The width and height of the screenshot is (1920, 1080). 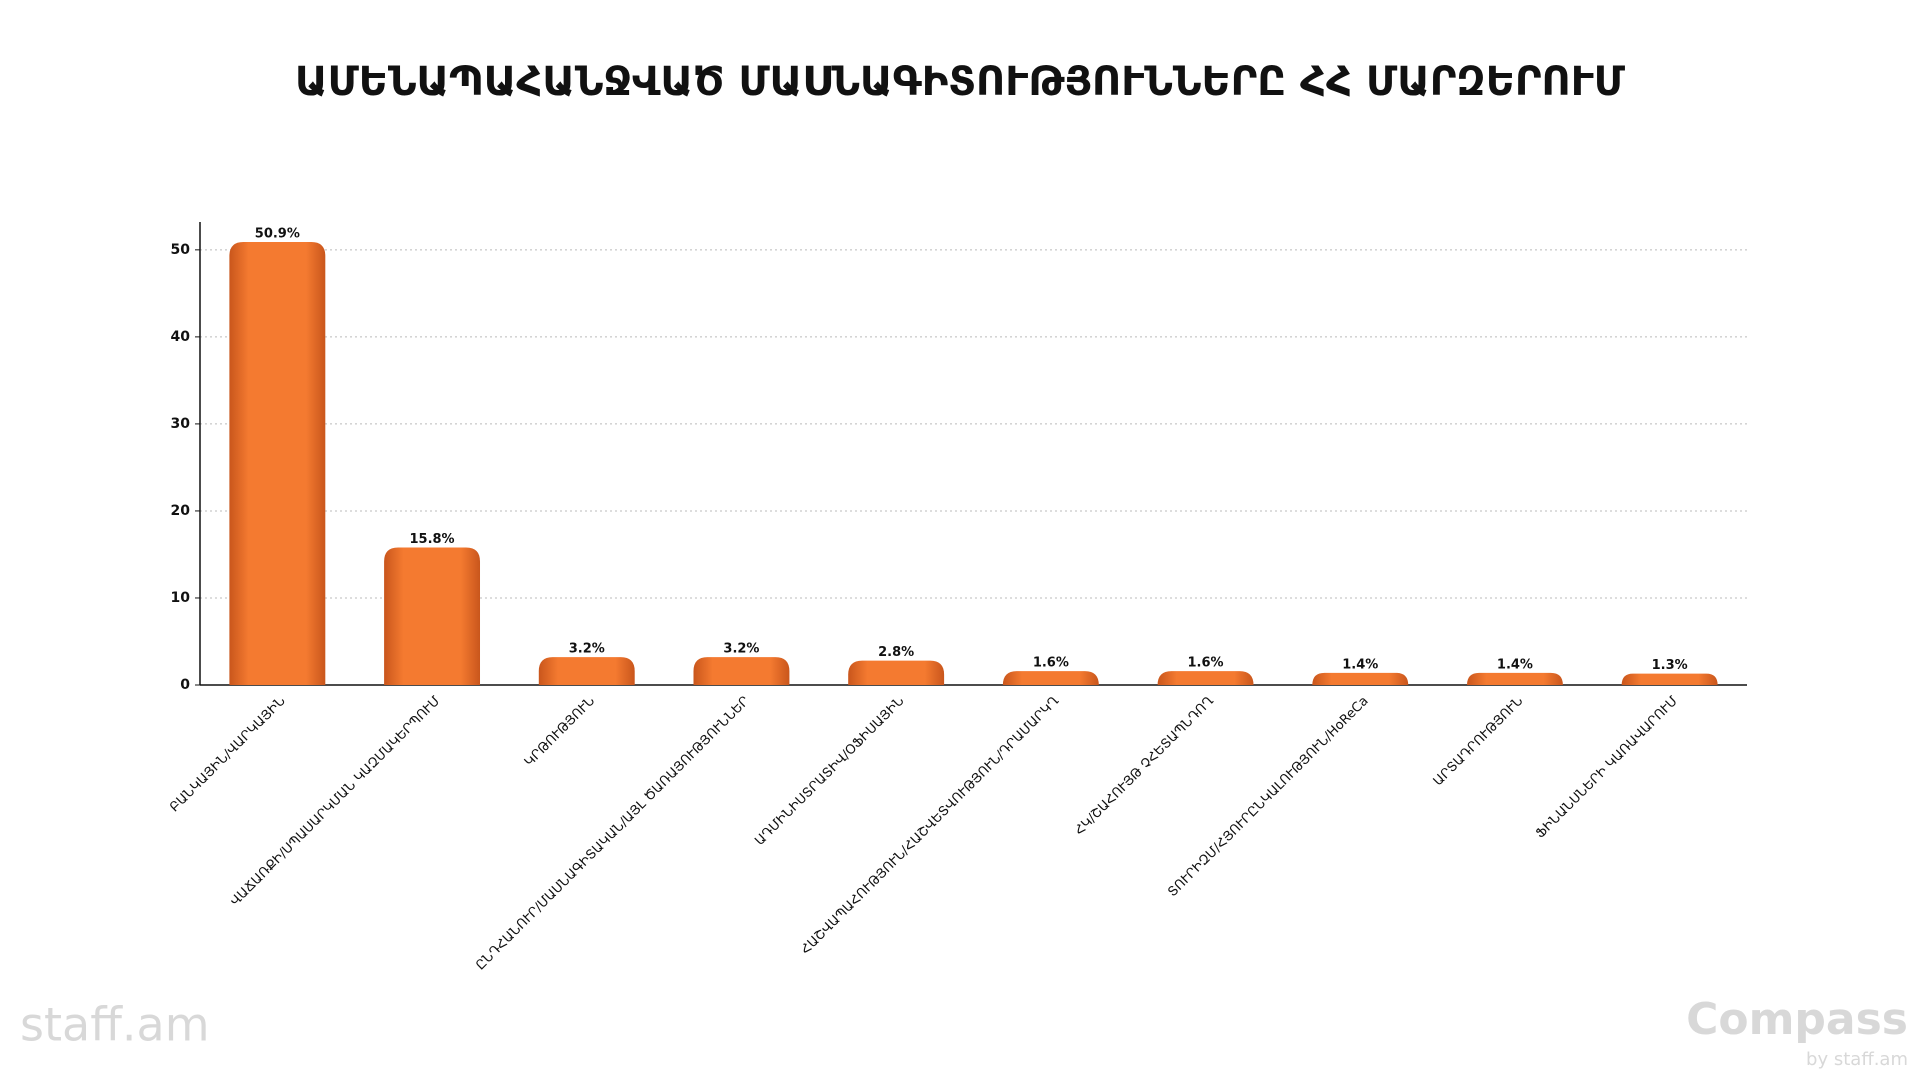 I want to click on logo-right: Compass, so click(x=1797, y=1019).